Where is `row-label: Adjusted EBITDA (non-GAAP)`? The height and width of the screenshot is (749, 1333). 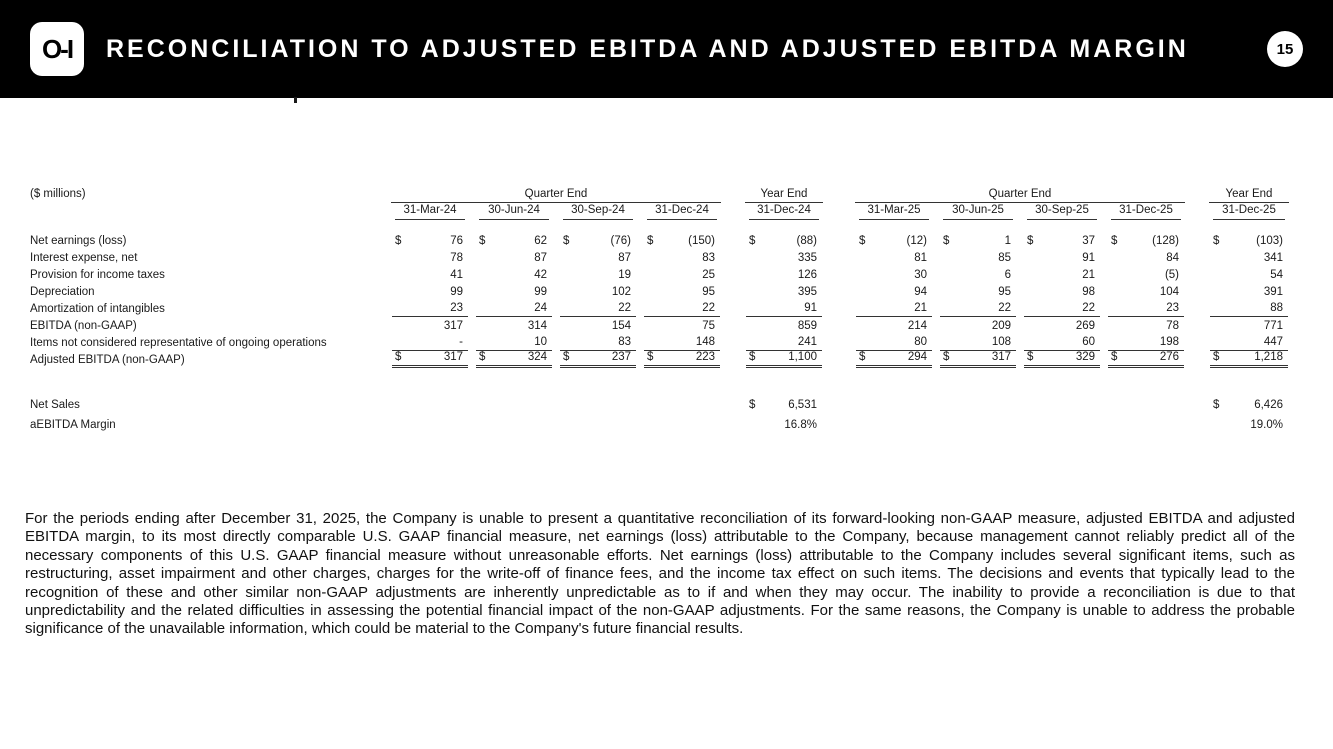 row-label: Adjusted EBITDA (non-GAAP) is located at coordinates (107, 360).